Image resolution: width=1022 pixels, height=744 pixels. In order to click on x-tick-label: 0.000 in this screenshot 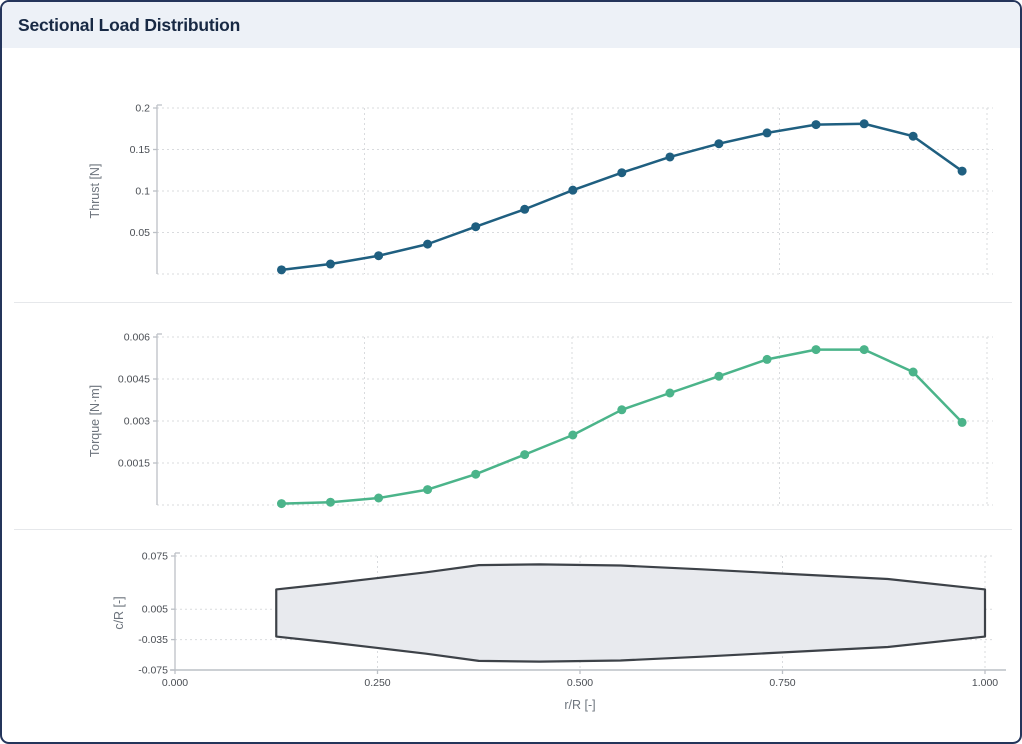, I will do `click(175, 683)`.